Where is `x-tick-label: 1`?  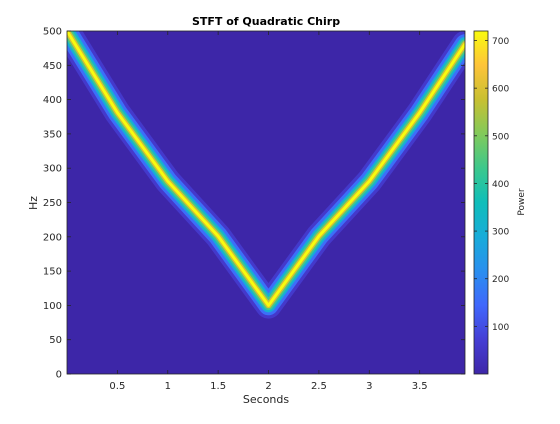
x-tick-label: 1 is located at coordinates (168, 386).